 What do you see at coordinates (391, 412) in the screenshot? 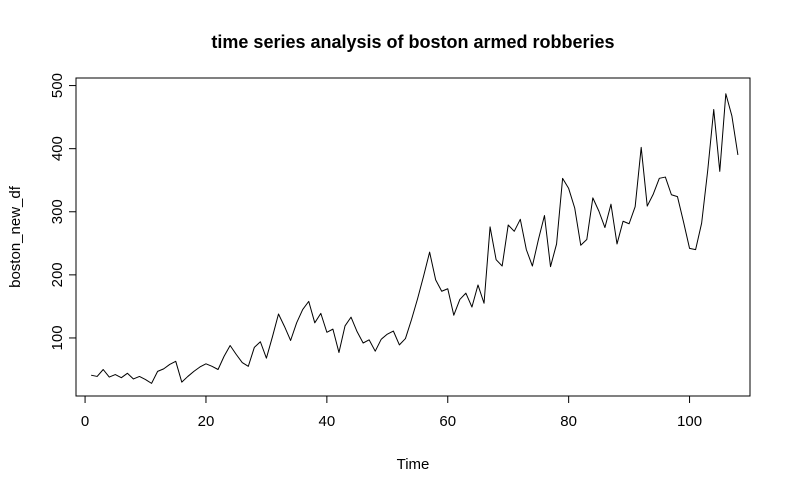
I see `x-axis: 0 20 40 60 80 100` at bounding box center [391, 412].